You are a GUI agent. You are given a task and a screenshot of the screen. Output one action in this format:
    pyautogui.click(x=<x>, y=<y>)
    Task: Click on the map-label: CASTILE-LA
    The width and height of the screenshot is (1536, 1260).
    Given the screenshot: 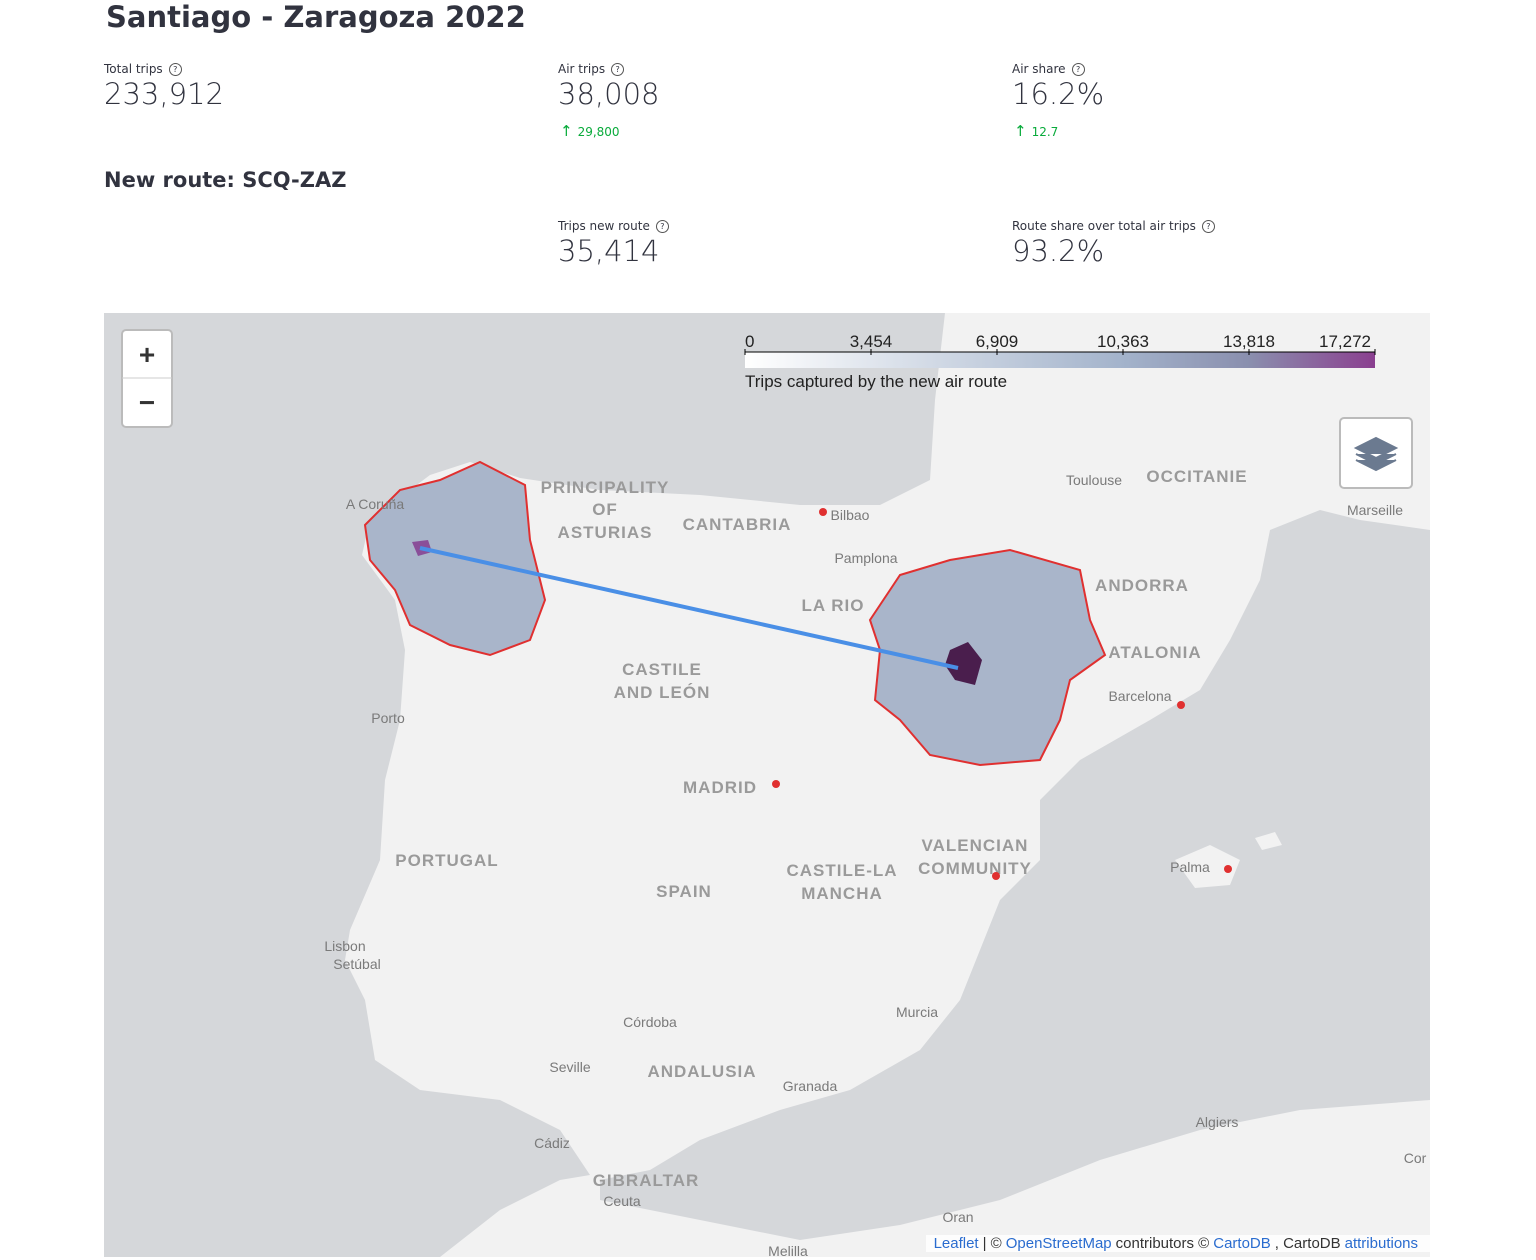 What is the action you would take?
    pyautogui.click(x=841, y=870)
    